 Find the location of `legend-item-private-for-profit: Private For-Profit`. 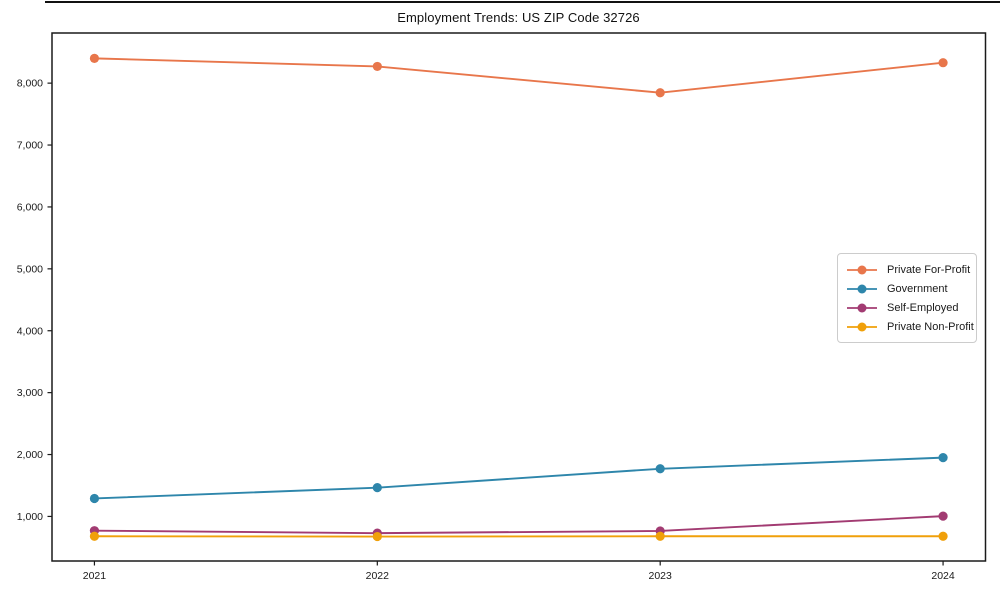

legend-item-private-for-profit: Private For-Profit is located at coordinates (908, 269).